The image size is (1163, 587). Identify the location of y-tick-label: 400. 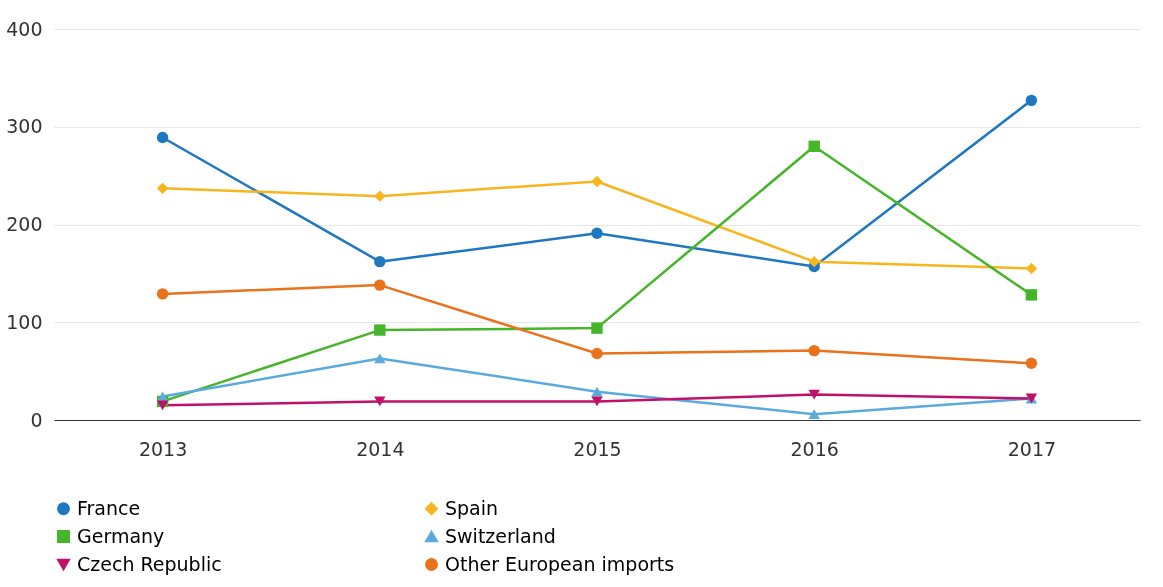
(24, 28).